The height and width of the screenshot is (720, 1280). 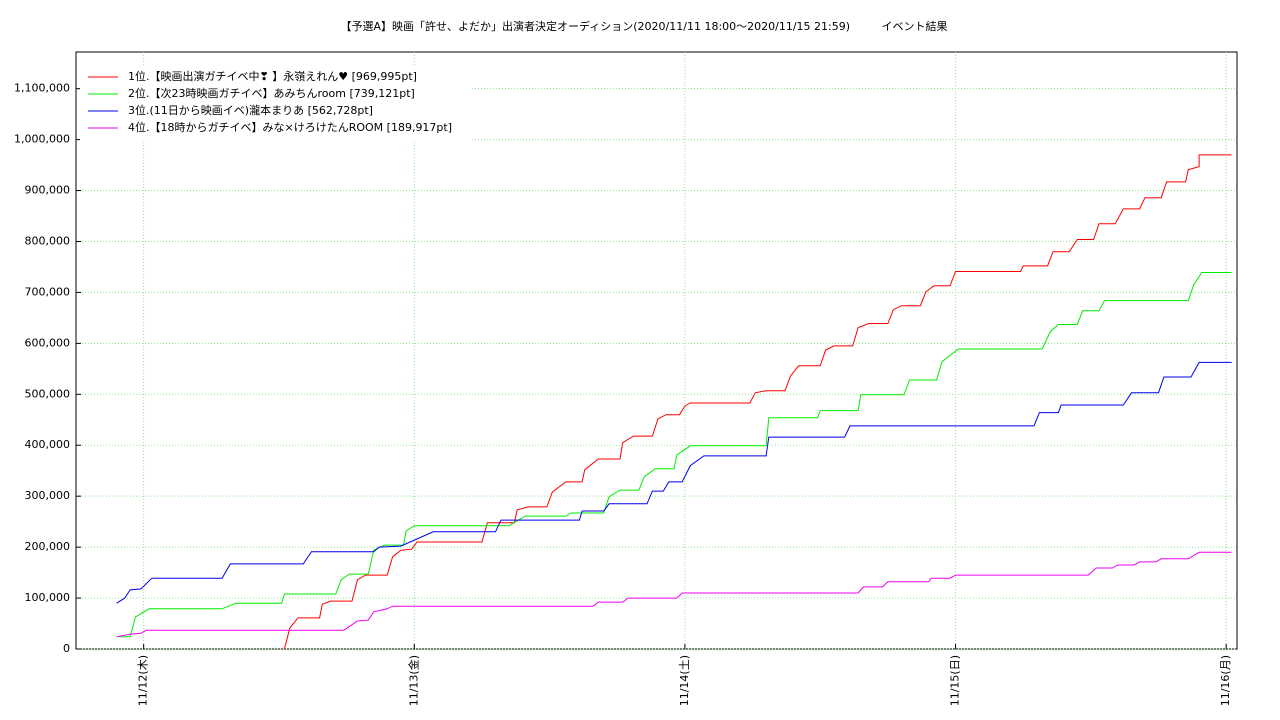 I want to click on legend-box, so click(x=275, y=104).